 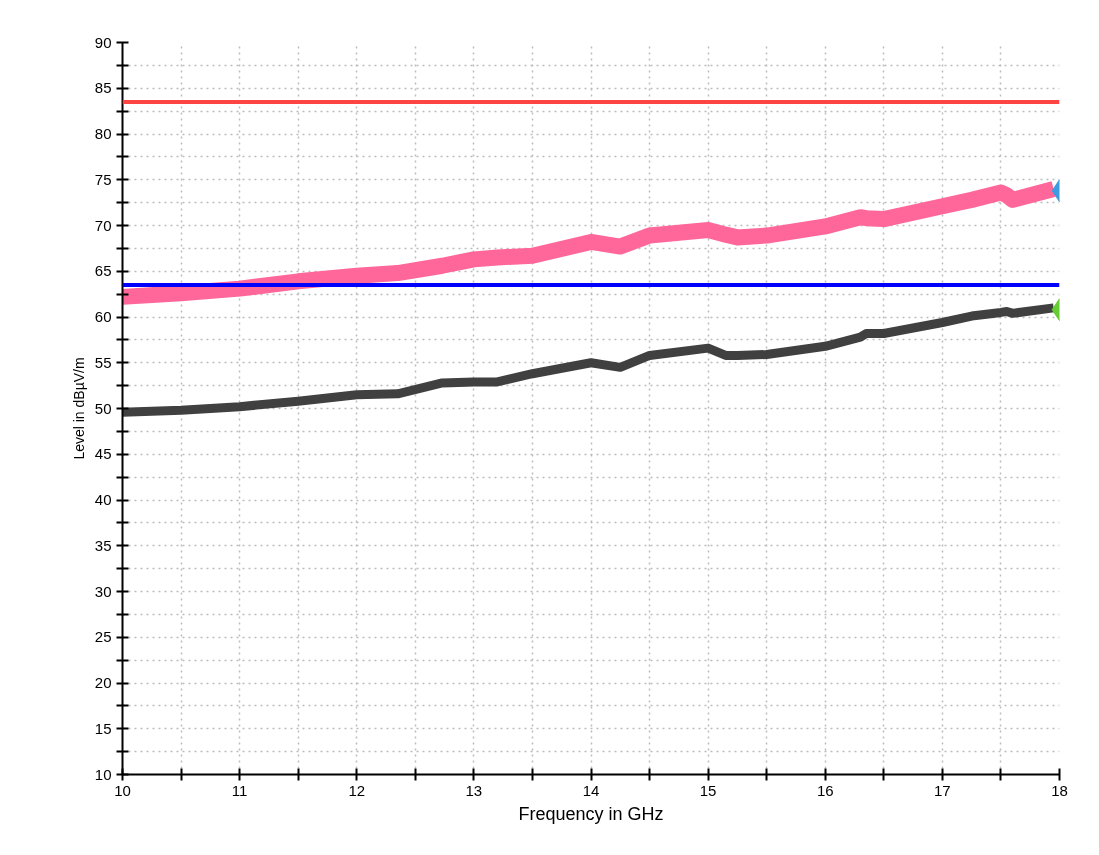 I want to click on y-tick-label: 25, so click(x=103, y=637).